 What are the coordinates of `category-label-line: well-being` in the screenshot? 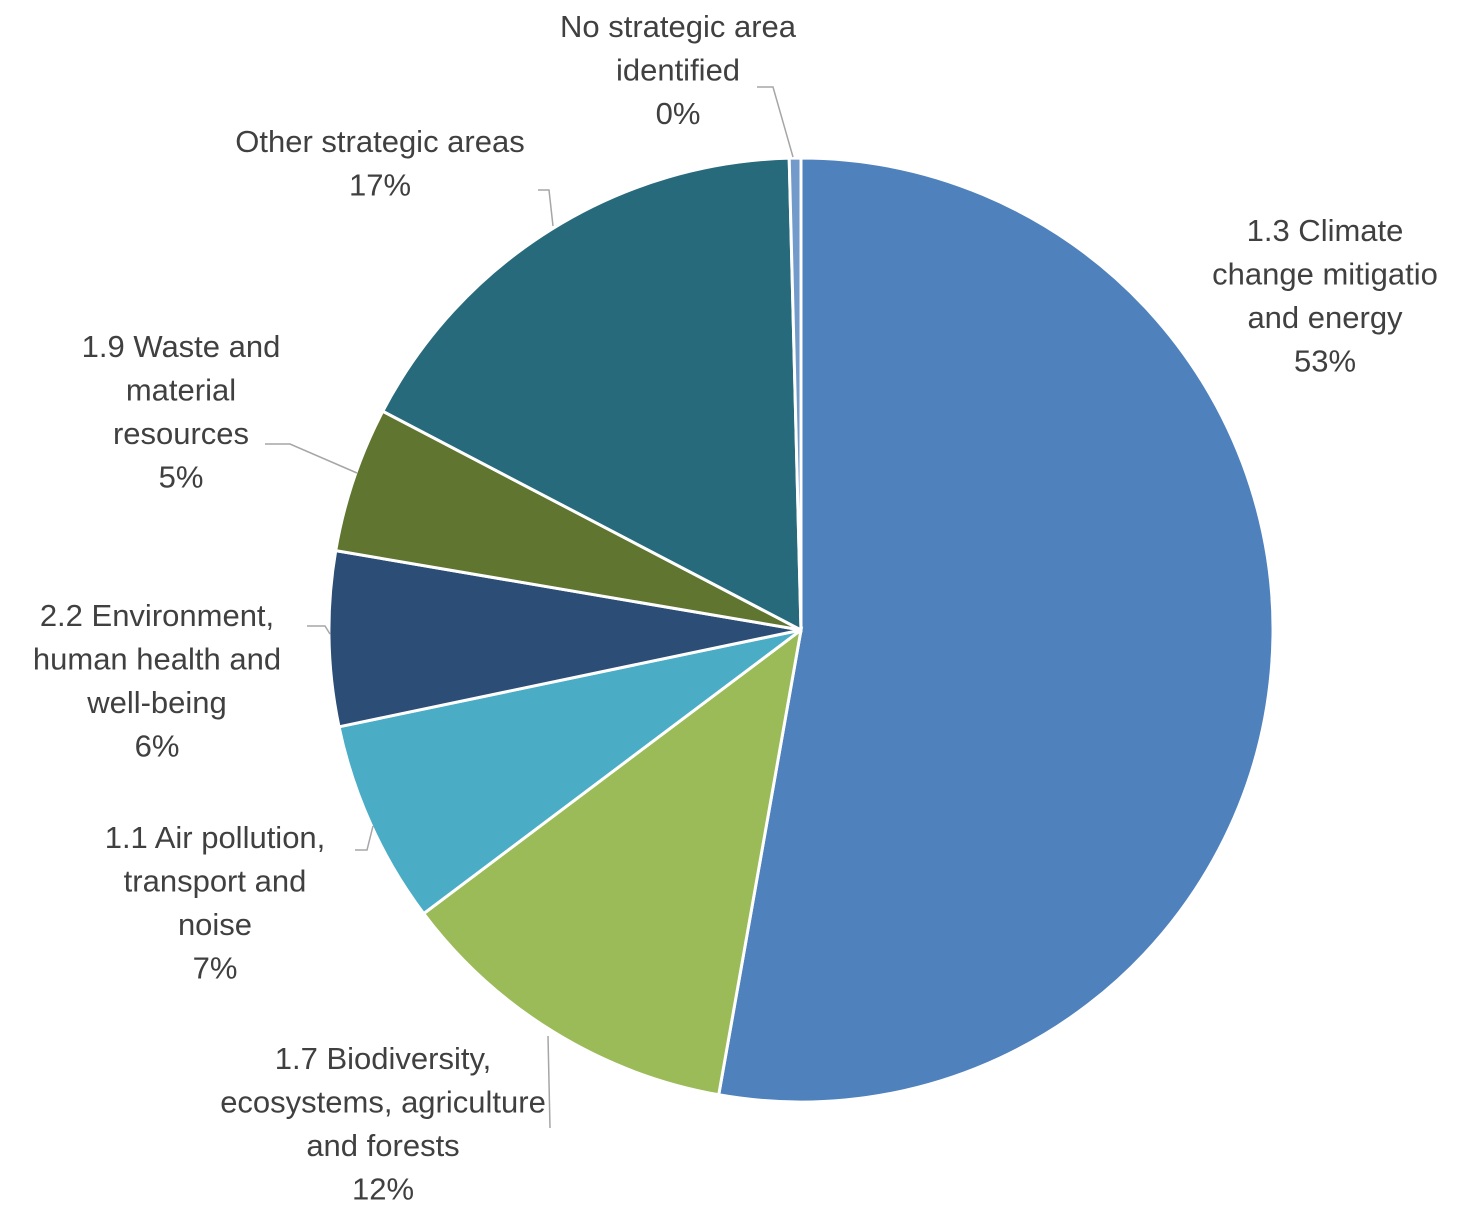 It's located at (156, 702).